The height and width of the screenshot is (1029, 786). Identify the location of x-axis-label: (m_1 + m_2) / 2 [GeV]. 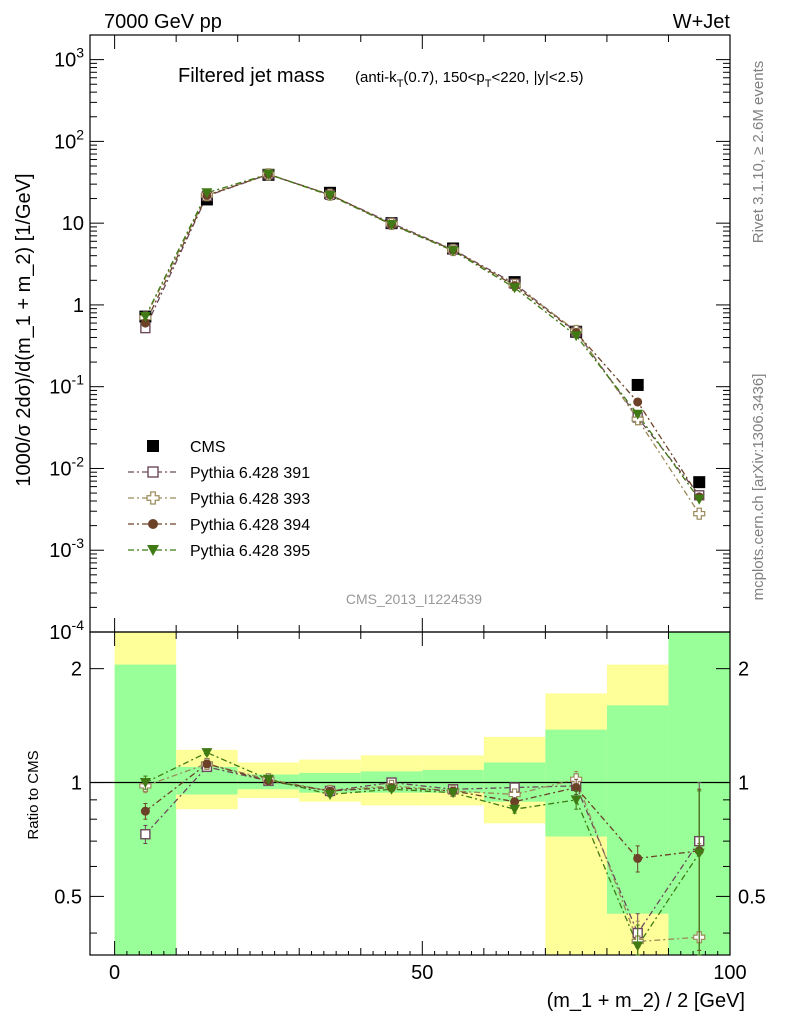
(646, 1001).